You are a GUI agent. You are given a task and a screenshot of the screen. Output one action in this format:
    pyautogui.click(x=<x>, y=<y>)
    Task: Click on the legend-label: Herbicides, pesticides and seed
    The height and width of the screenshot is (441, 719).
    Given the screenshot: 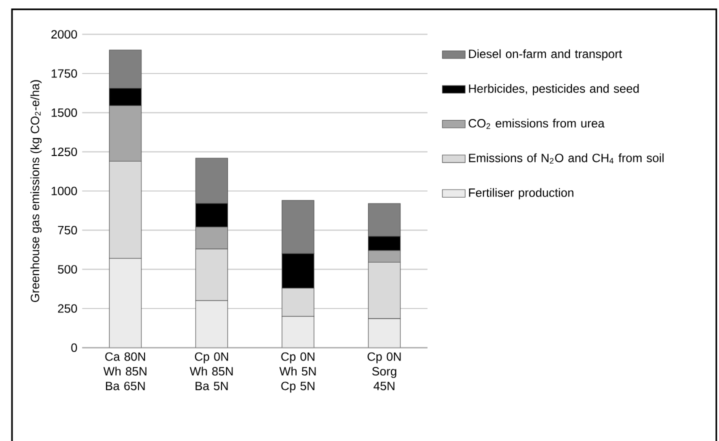 What is the action you would take?
    pyautogui.click(x=554, y=90)
    